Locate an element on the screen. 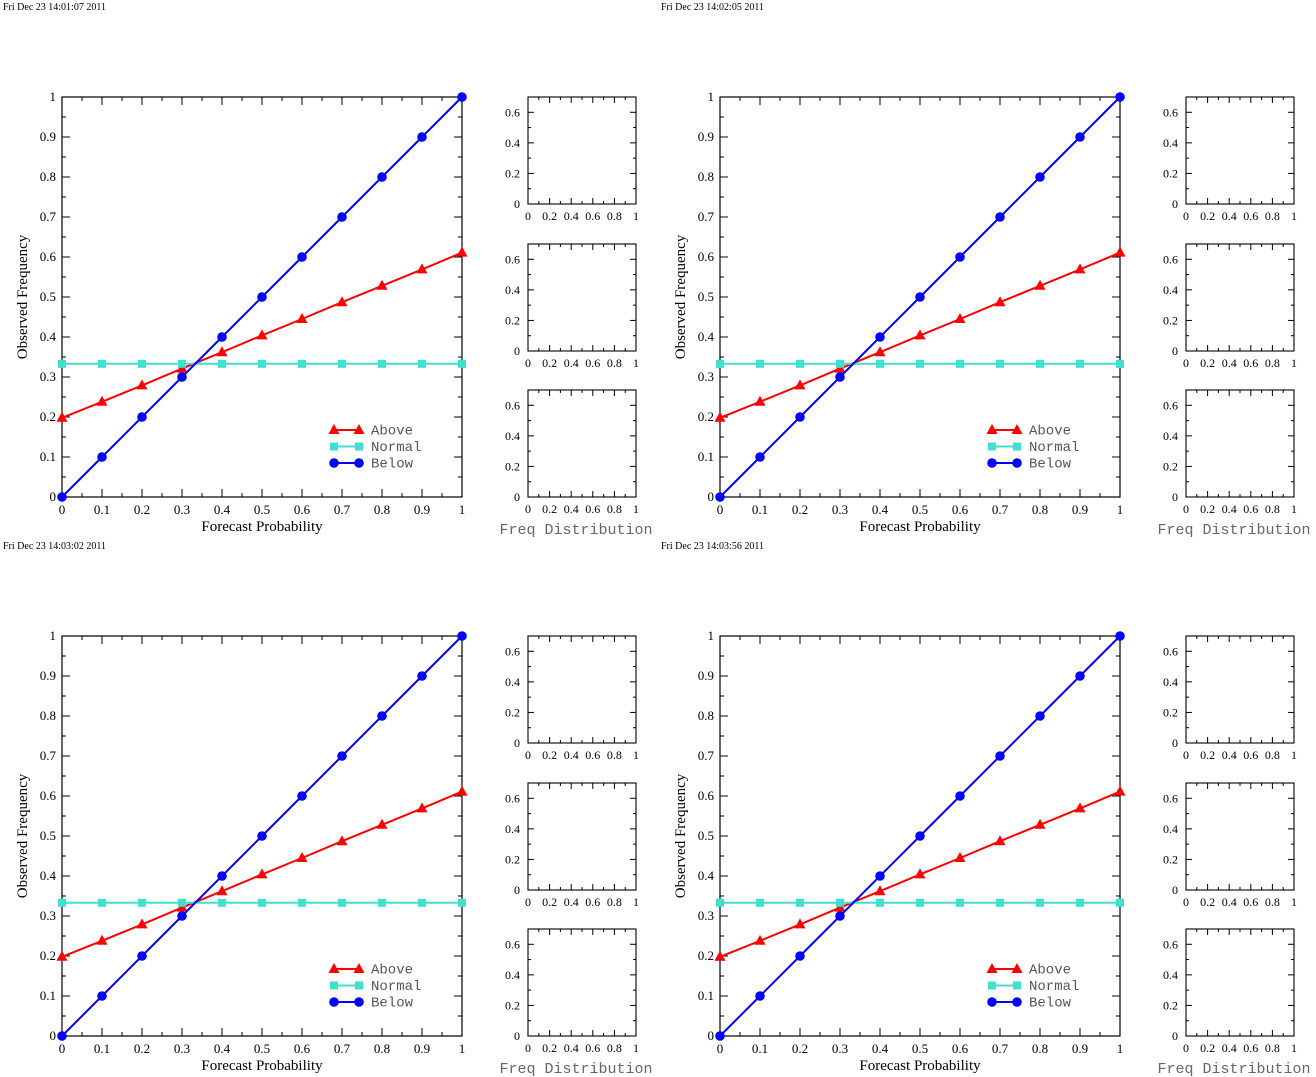  hist-x-tick-label: 0 is located at coordinates (528, 1048).